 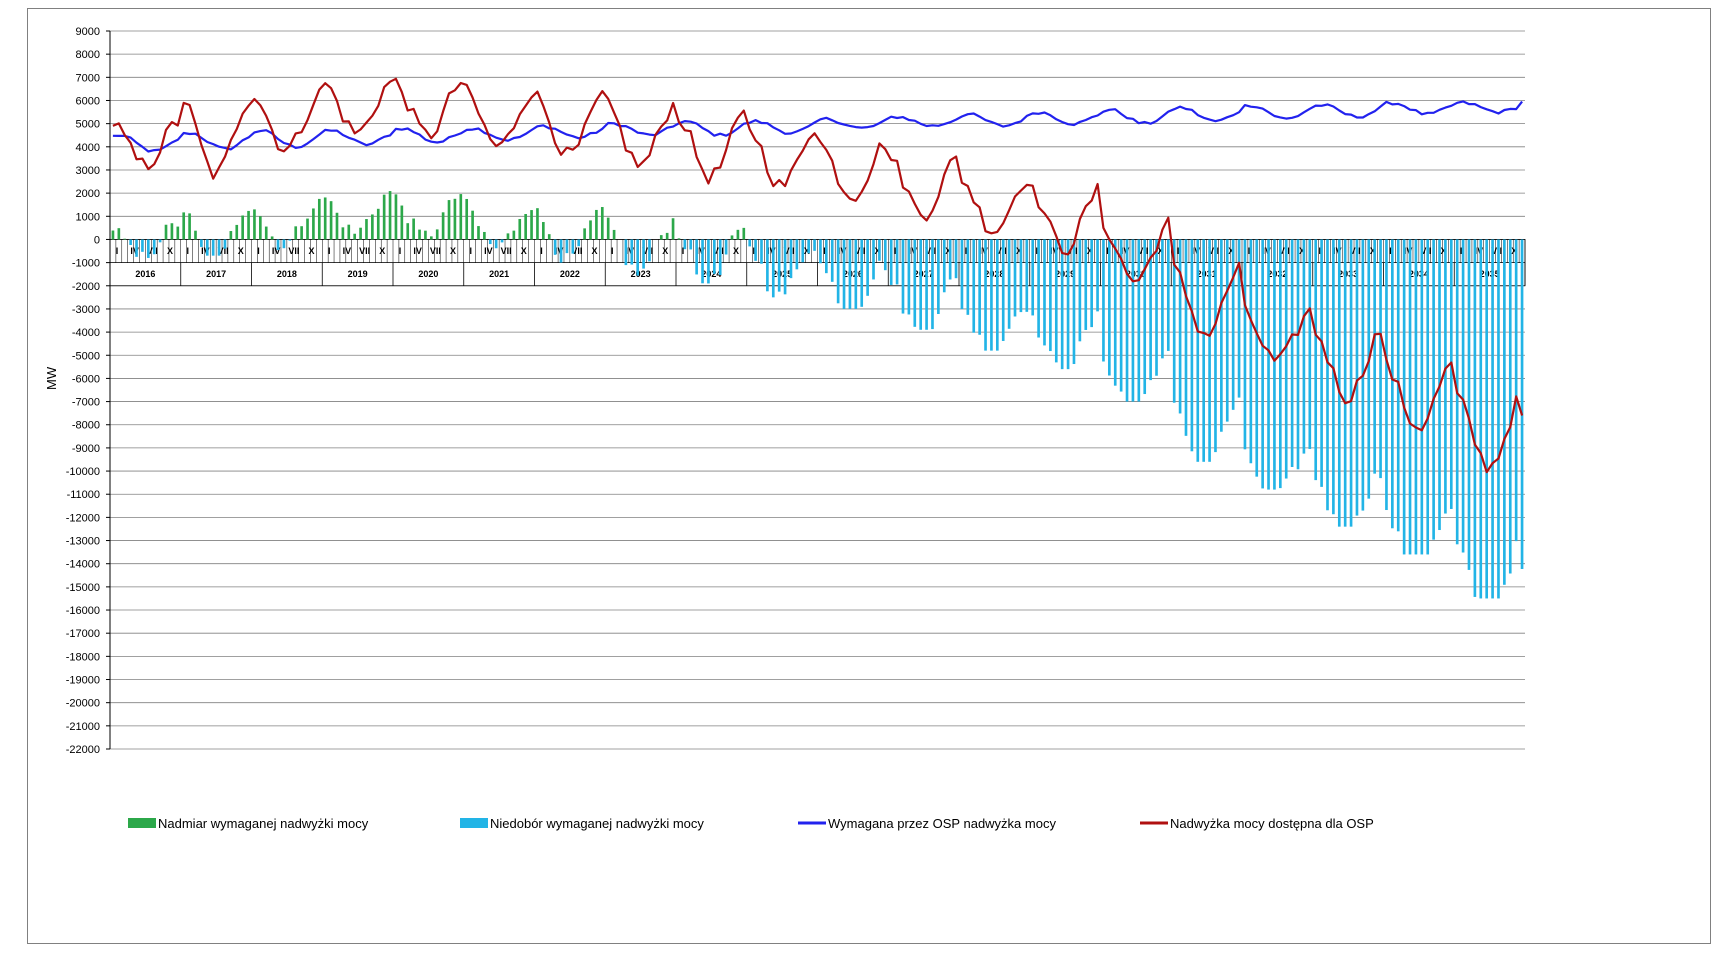 I want to click on y-tick-label: -21000, so click(x=83, y=727).